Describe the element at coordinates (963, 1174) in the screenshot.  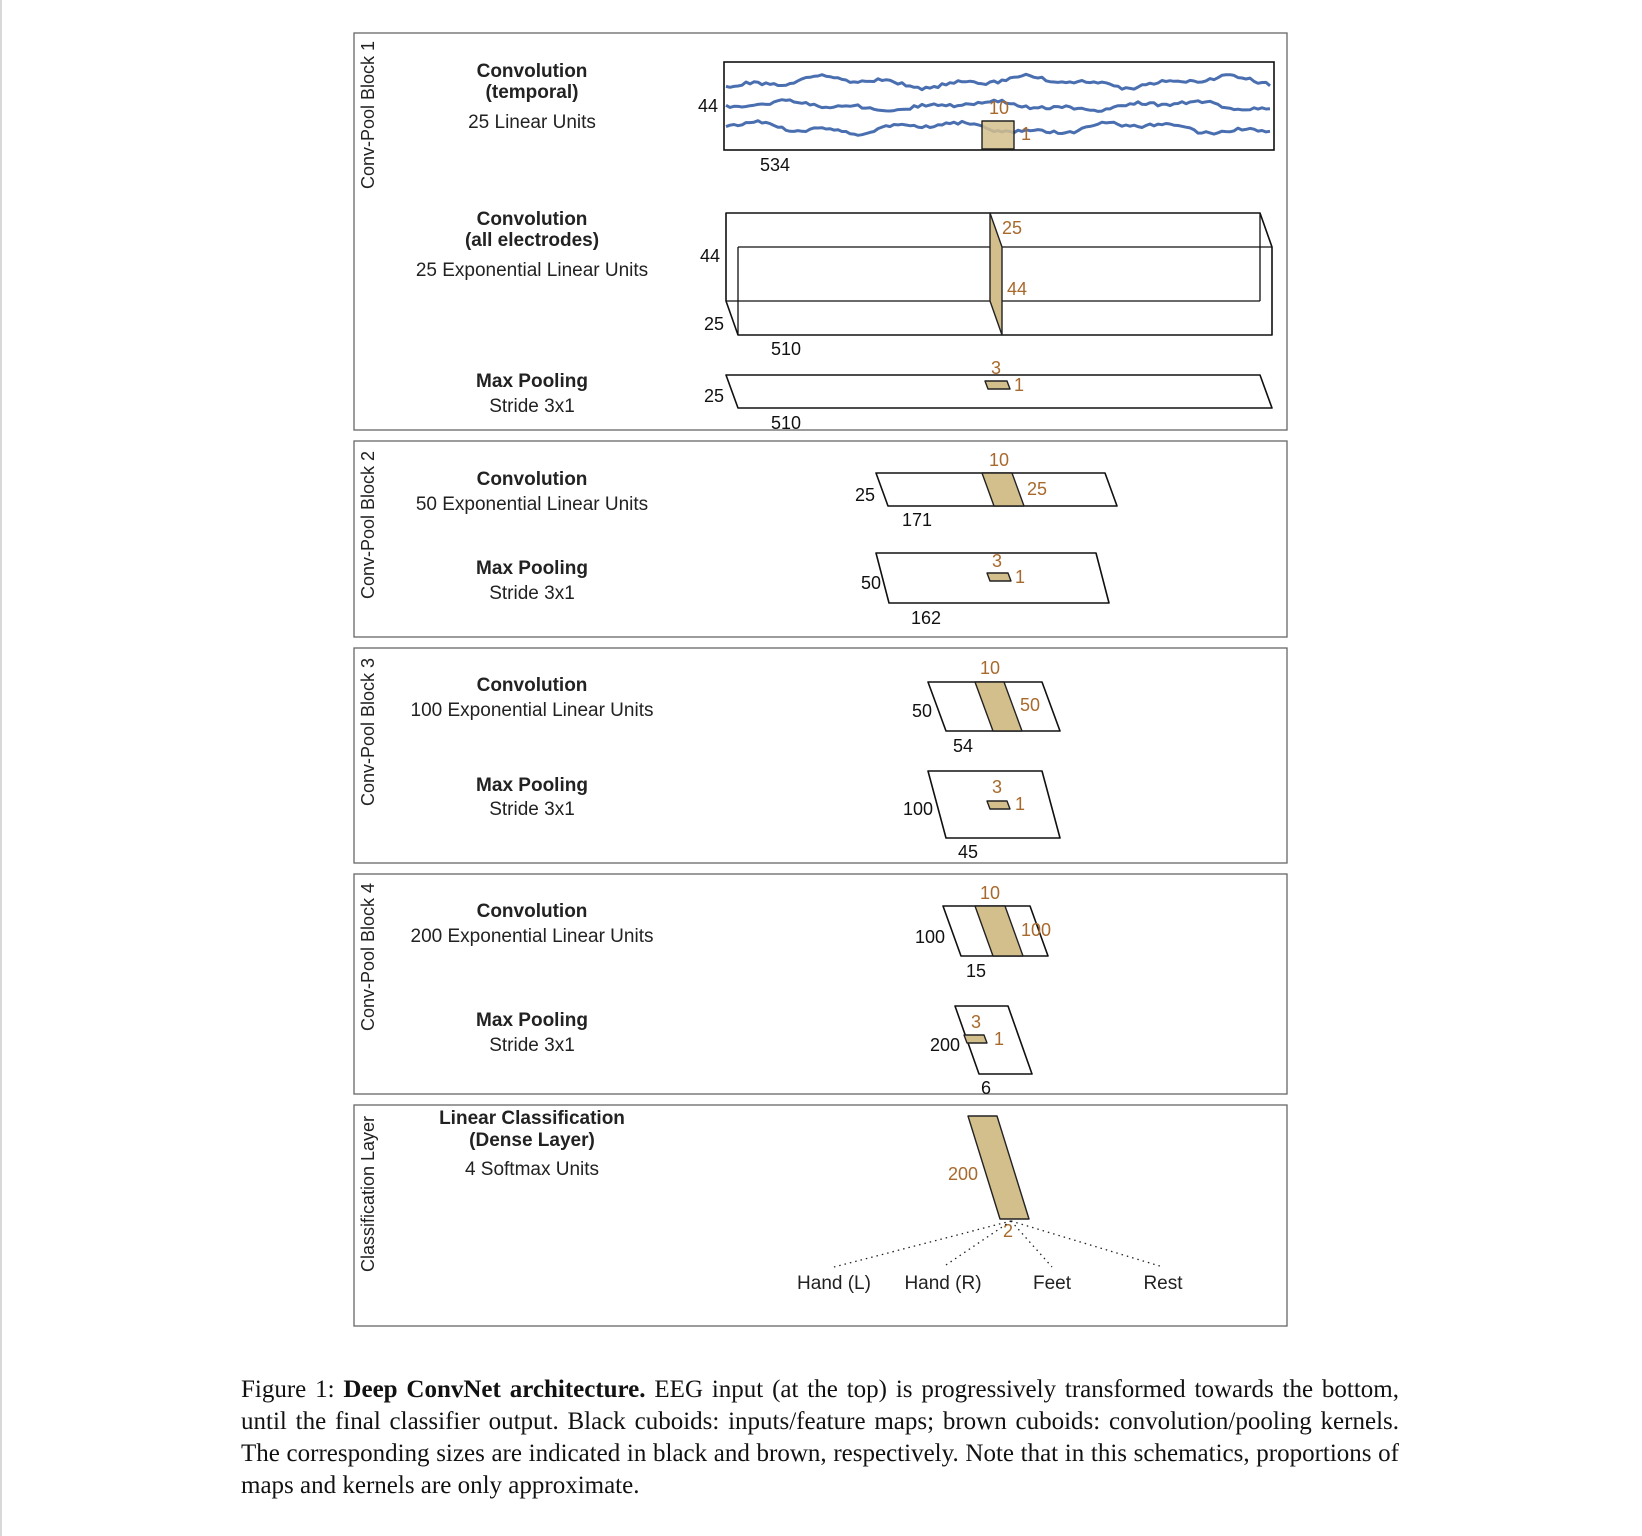
I see `kernel-size-label: 200` at that location.